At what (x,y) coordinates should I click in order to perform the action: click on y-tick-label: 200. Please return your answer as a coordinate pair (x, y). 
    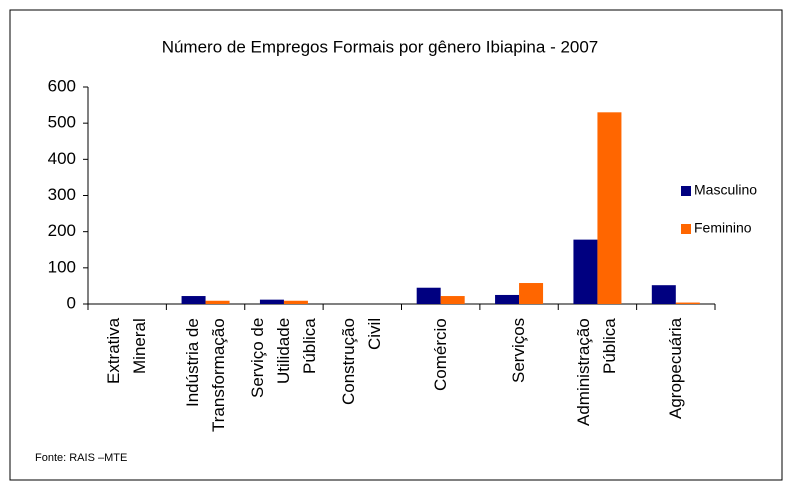
    Looking at the image, I should click on (62, 230).